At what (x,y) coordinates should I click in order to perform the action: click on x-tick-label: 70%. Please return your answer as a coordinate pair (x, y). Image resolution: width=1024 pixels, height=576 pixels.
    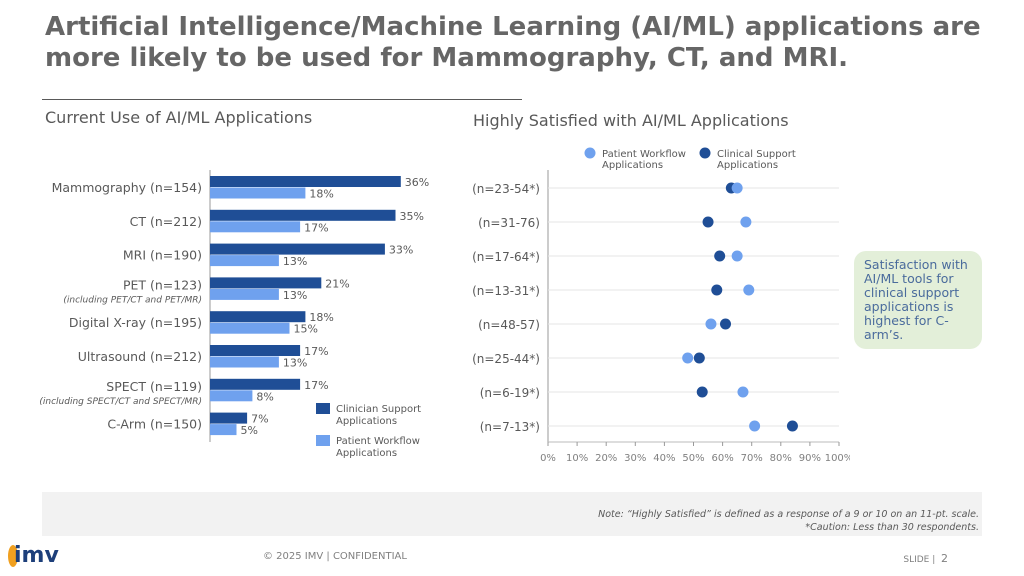
    Looking at the image, I should click on (752, 458).